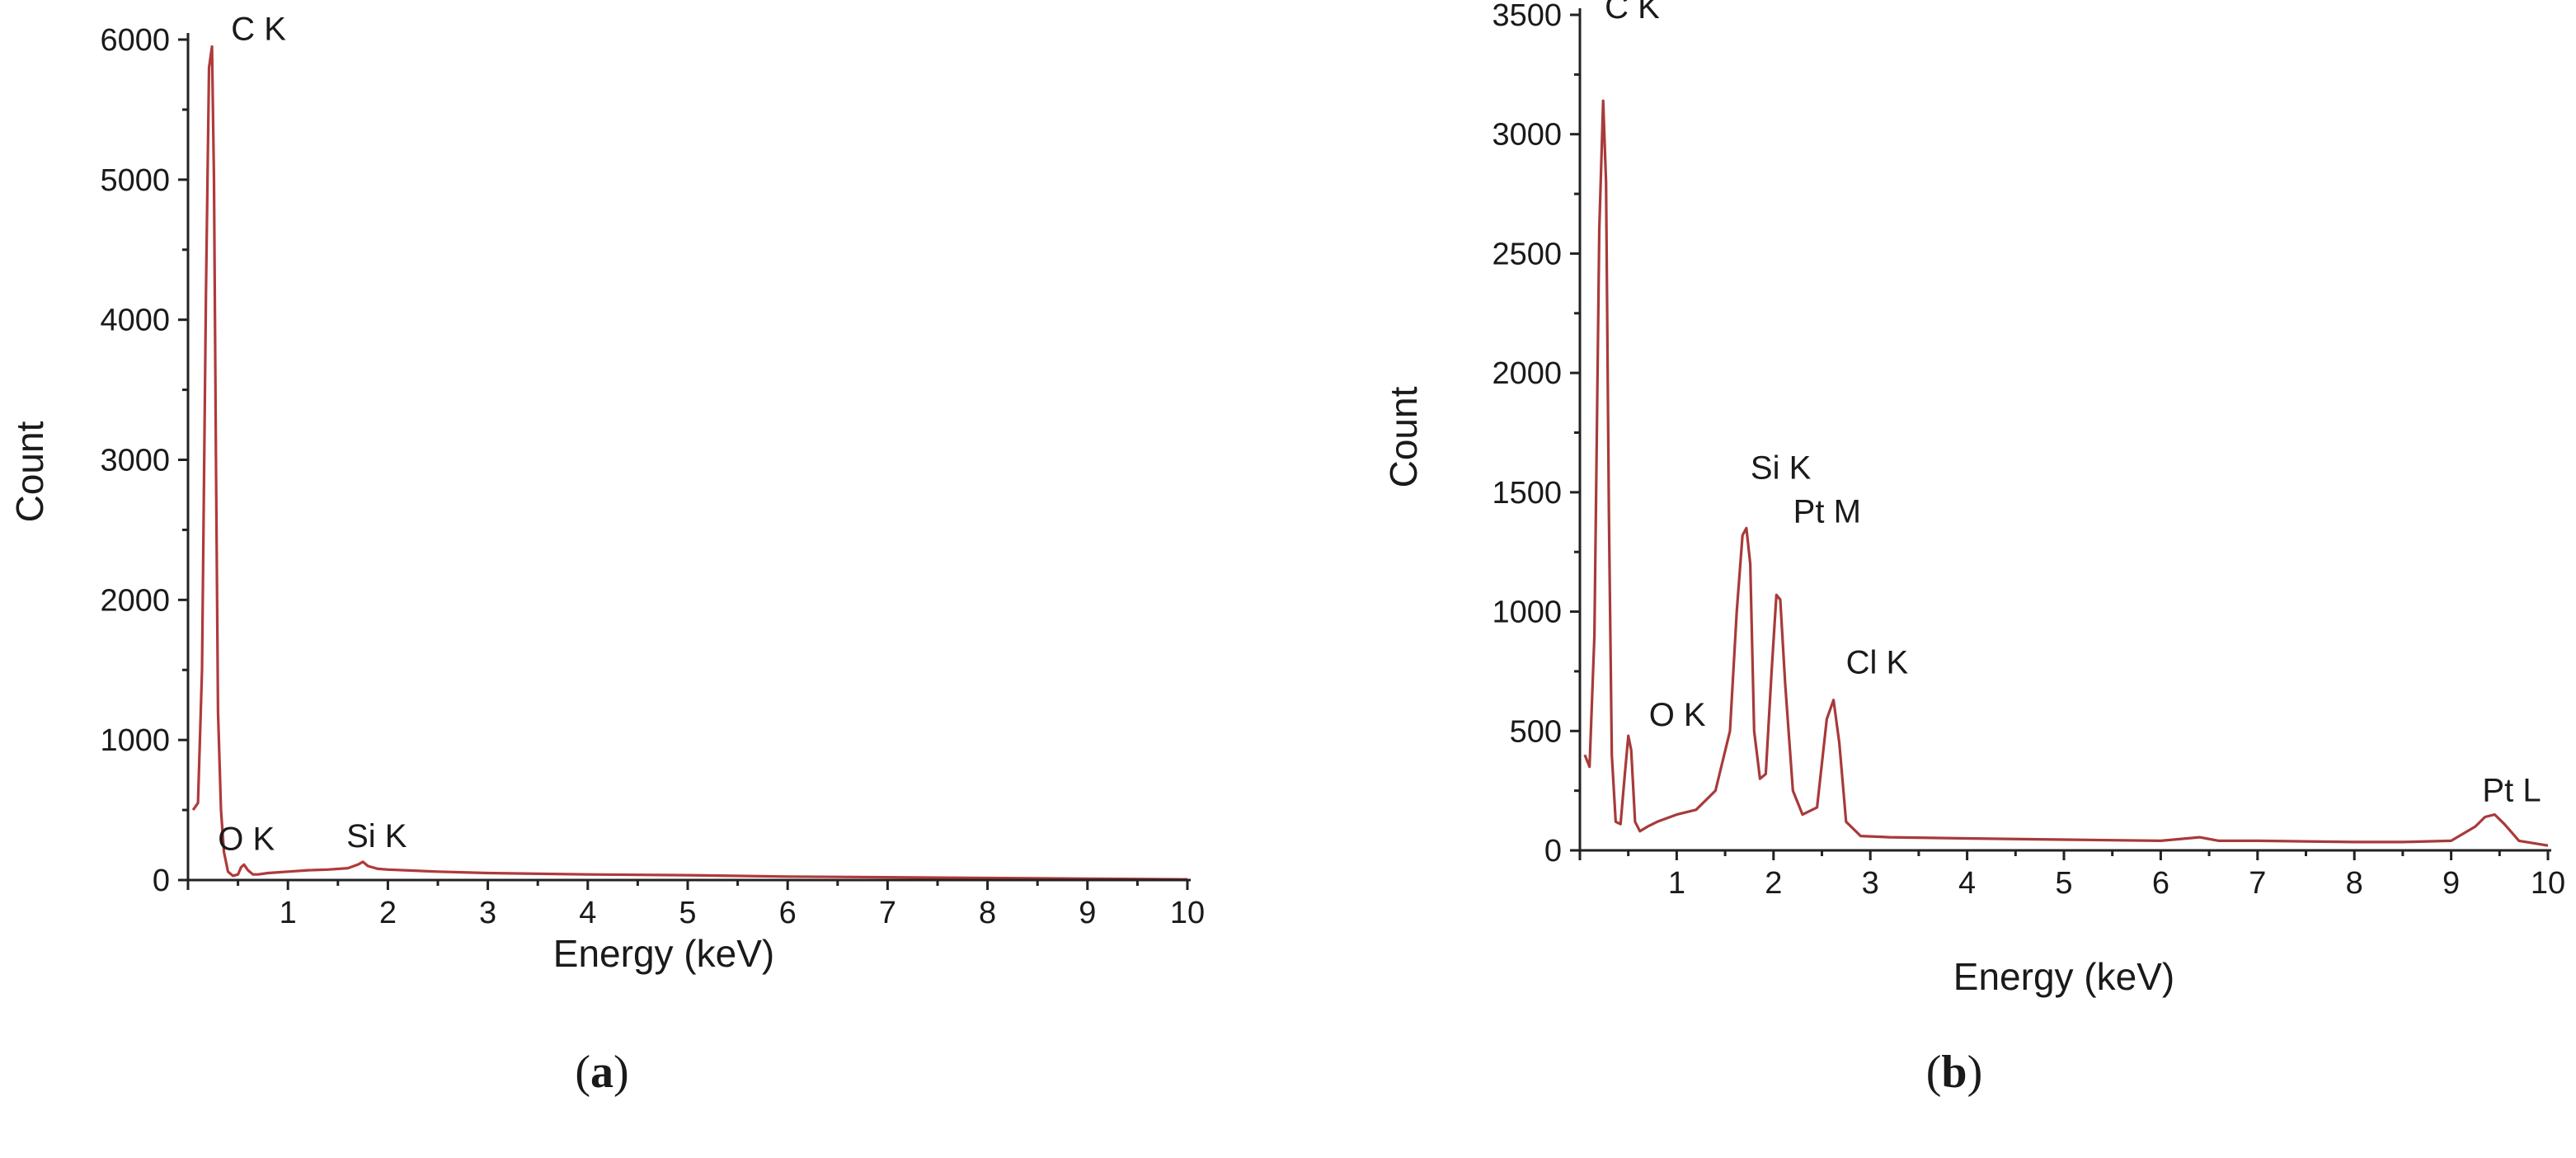 This screenshot has width=2576, height=1158. What do you see at coordinates (135, 461) in the screenshot?
I see `chart-a-y-tick-label: 3000` at bounding box center [135, 461].